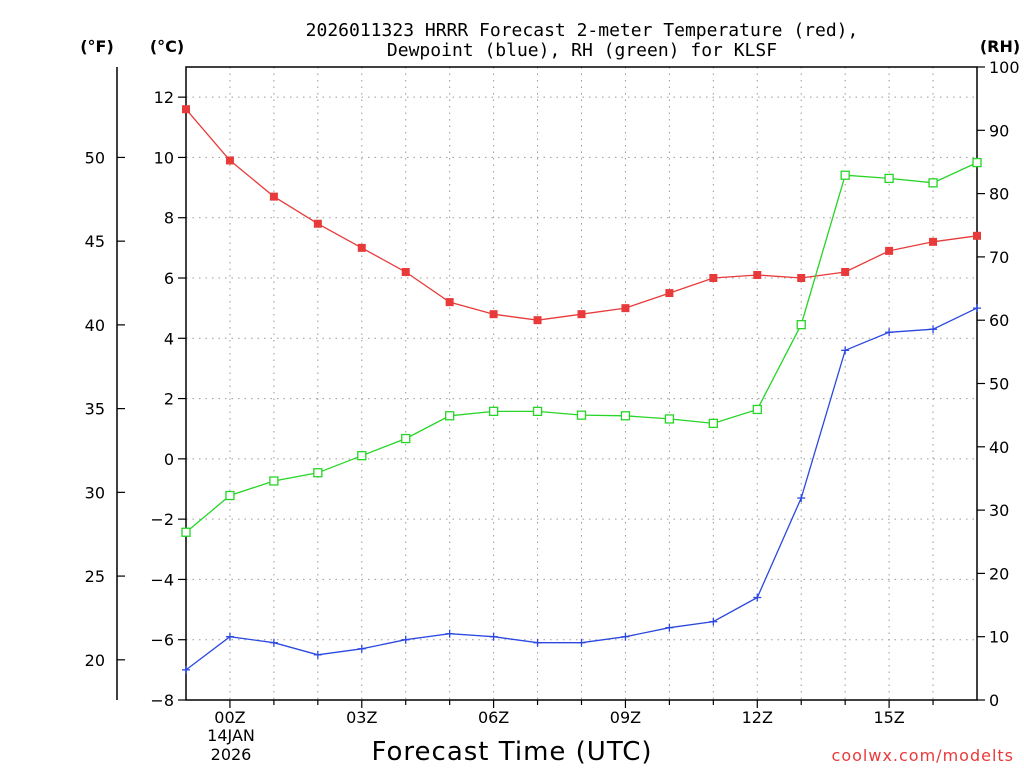 Image resolution: width=1024 pixels, height=768 pixels. What do you see at coordinates (625, 717) in the screenshot?
I see `tick-label-x: 09Z` at bounding box center [625, 717].